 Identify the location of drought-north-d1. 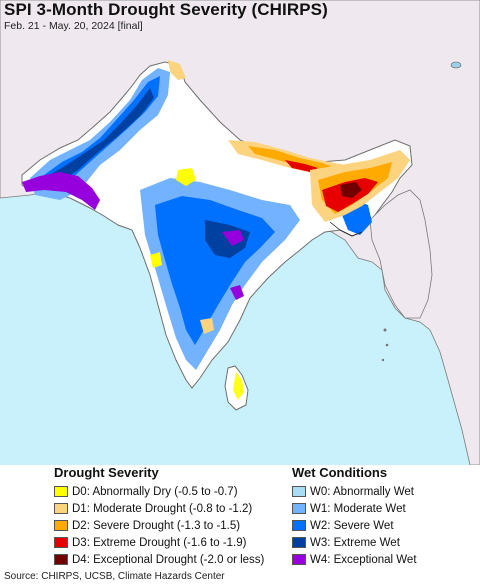
(177, 70).